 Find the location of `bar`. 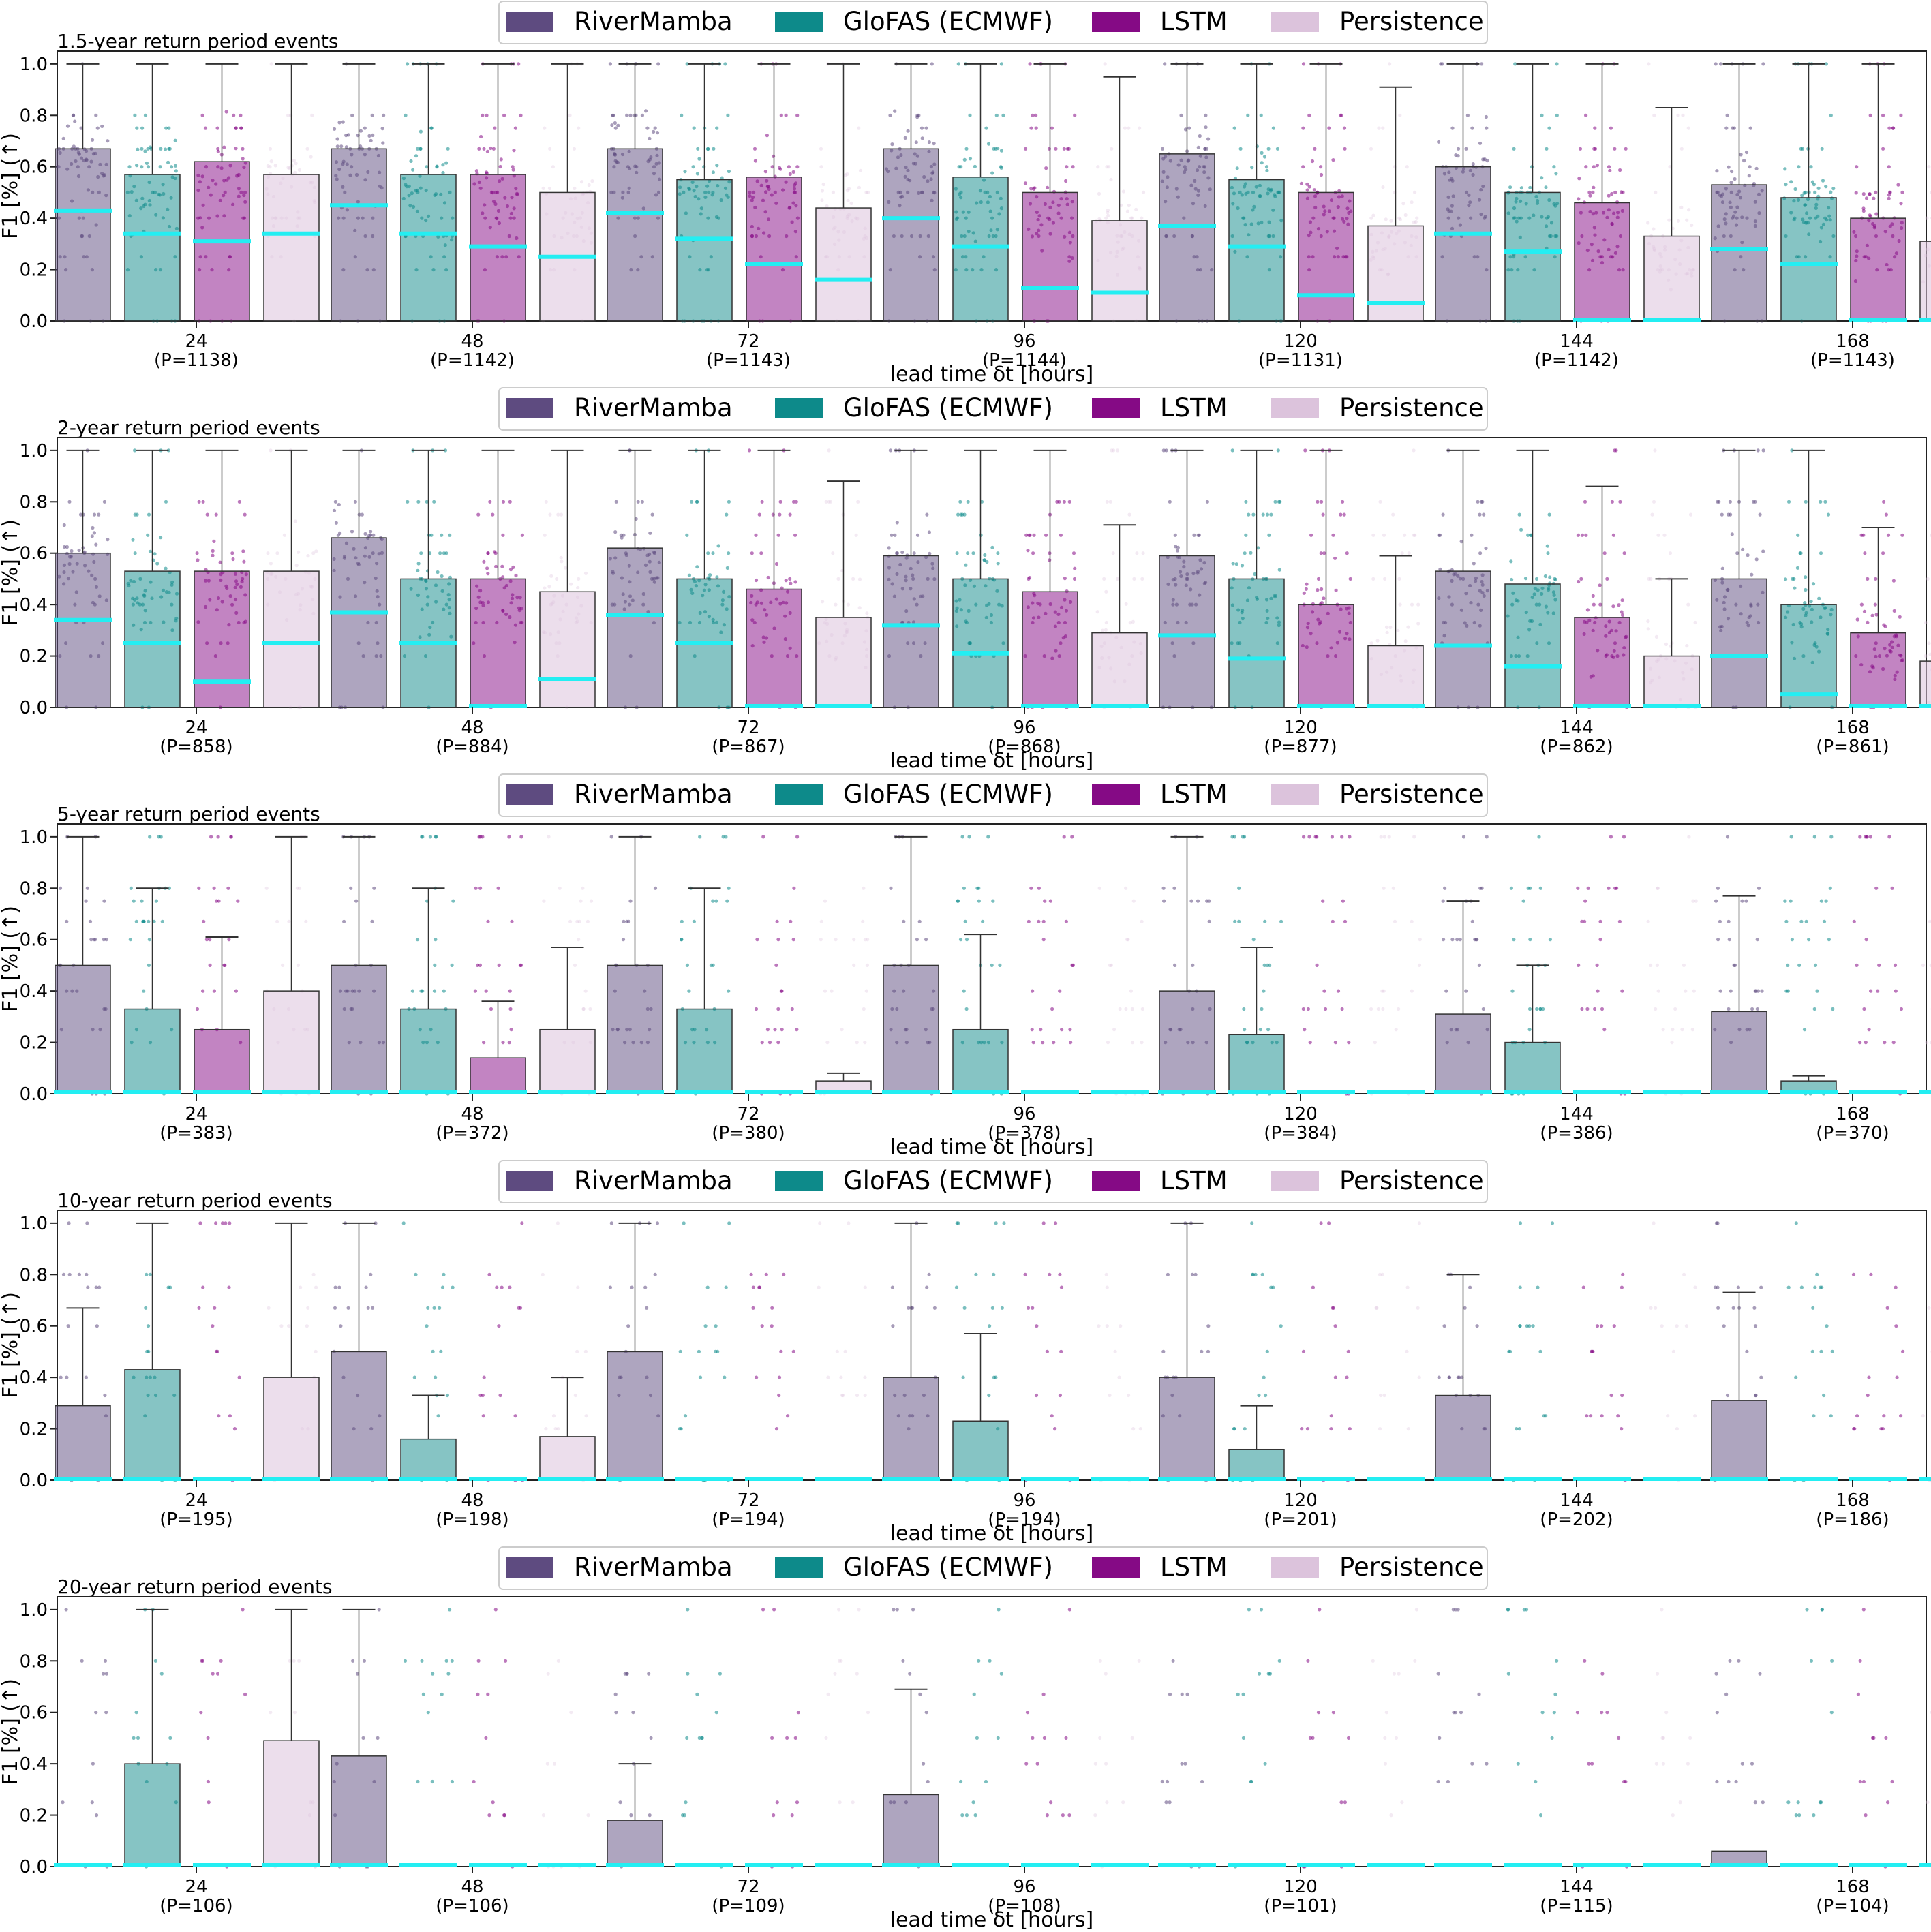

bar is located at coordinates (152, 639).